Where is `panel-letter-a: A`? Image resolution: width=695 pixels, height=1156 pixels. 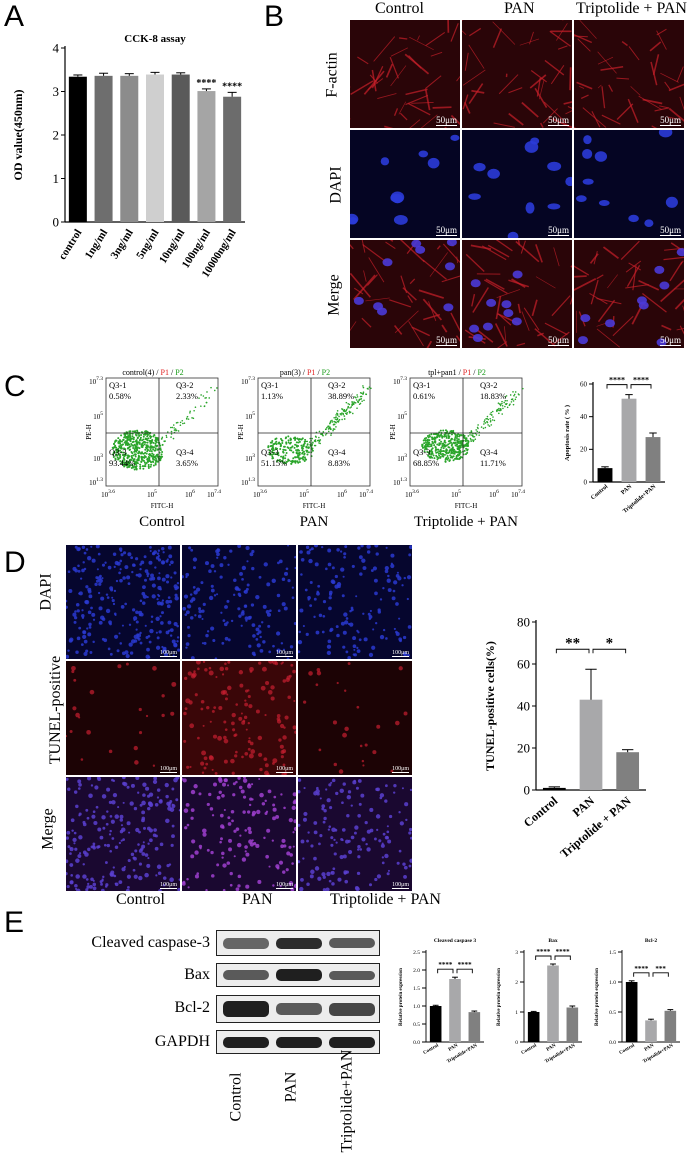 panel-letter-a: A is located at coordinates (14, 16).